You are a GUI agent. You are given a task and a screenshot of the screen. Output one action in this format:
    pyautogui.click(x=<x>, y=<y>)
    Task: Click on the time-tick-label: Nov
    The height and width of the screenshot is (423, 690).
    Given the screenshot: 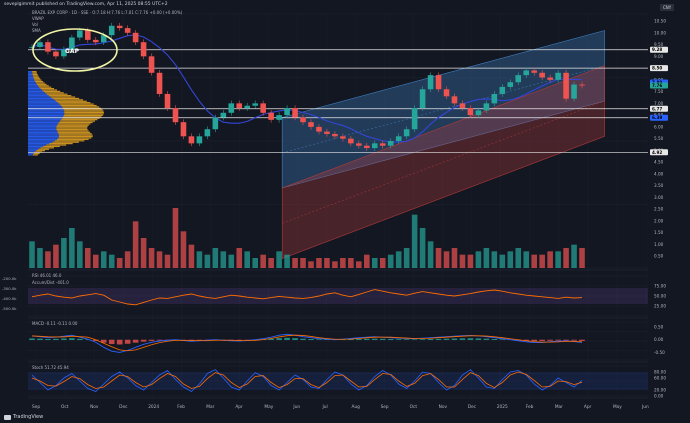 What is the action you would take?
    pyautogui.click(x=443, y=407)
    